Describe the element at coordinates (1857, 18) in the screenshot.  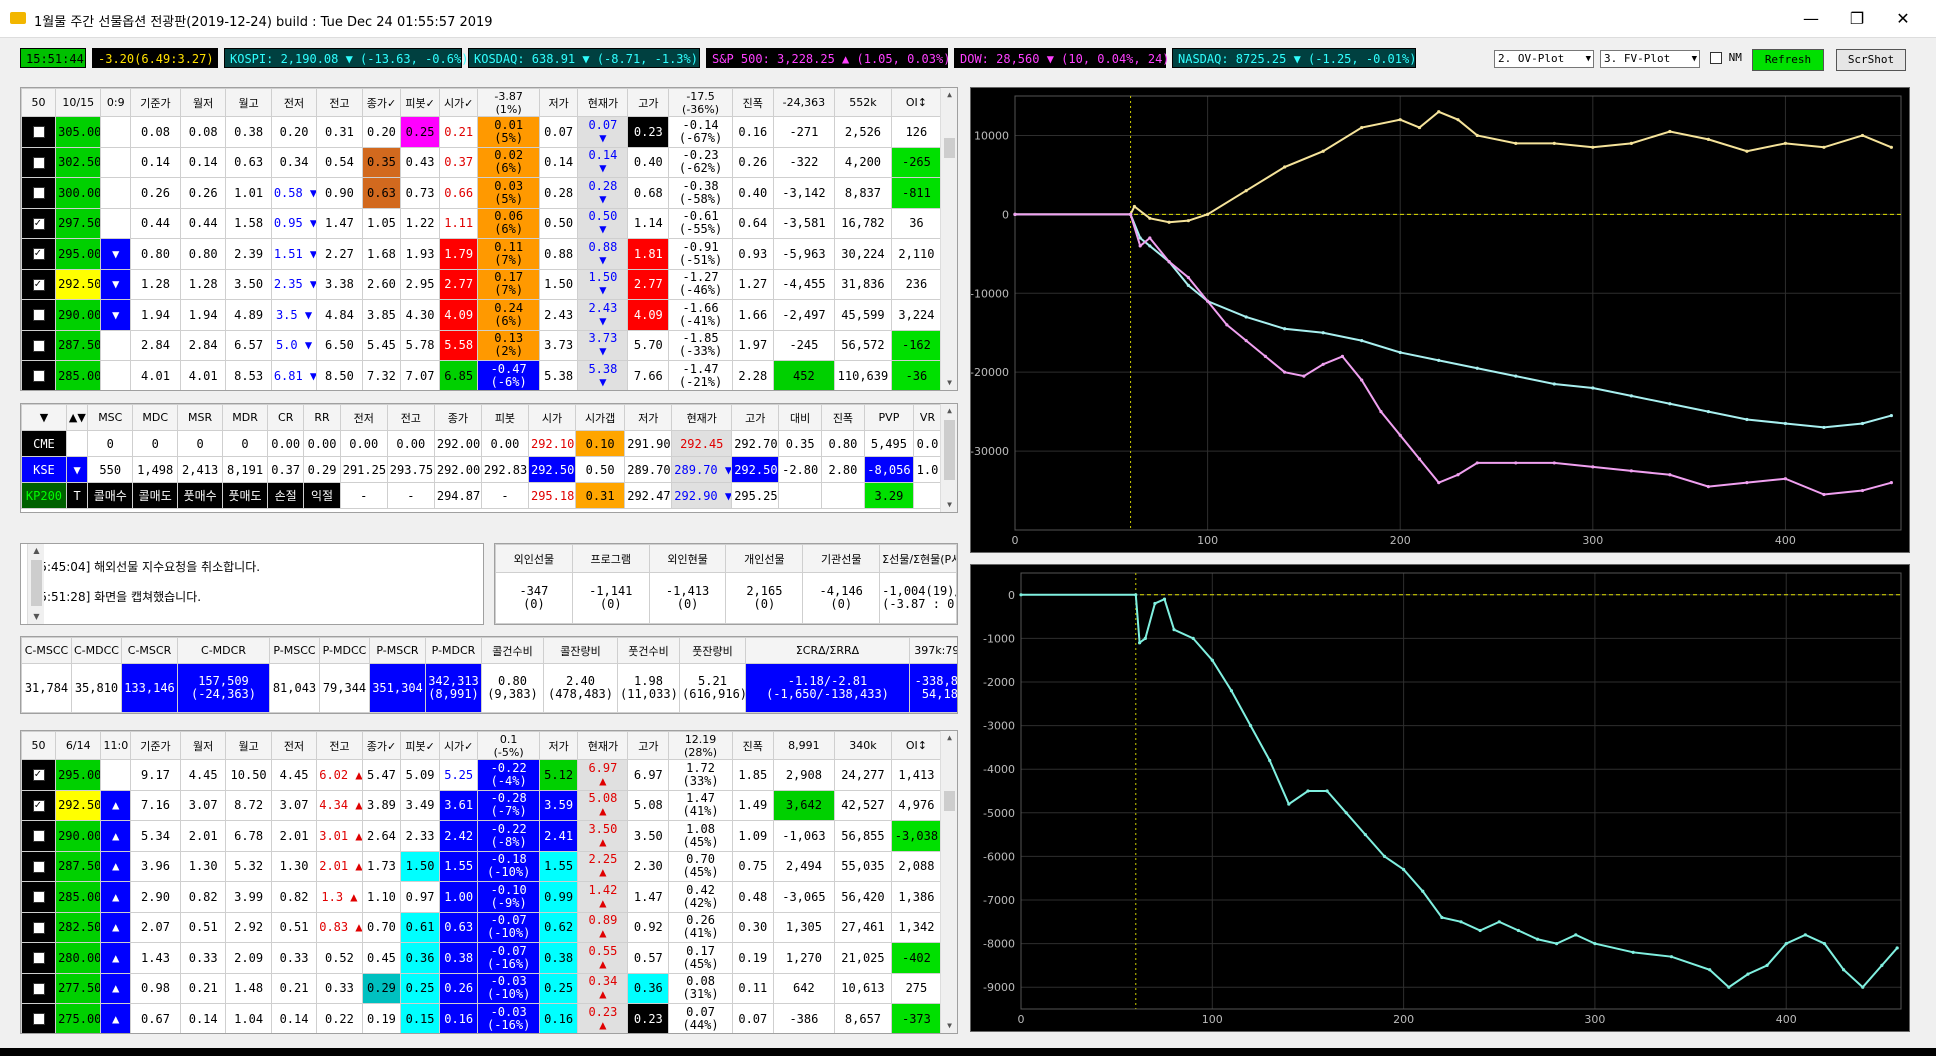
I see `maximize-button: ❐` at that location.